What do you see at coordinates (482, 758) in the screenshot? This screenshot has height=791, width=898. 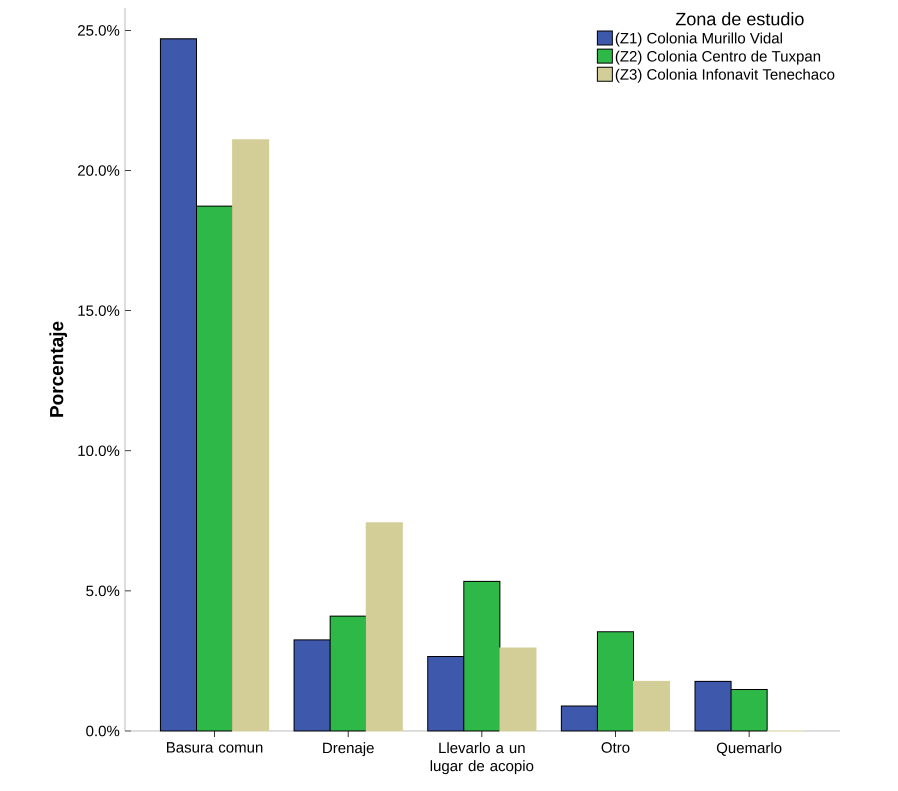 I see `x-tick-label: Llevarlo a un lugar de acopio` at bounding box center [482, 758].